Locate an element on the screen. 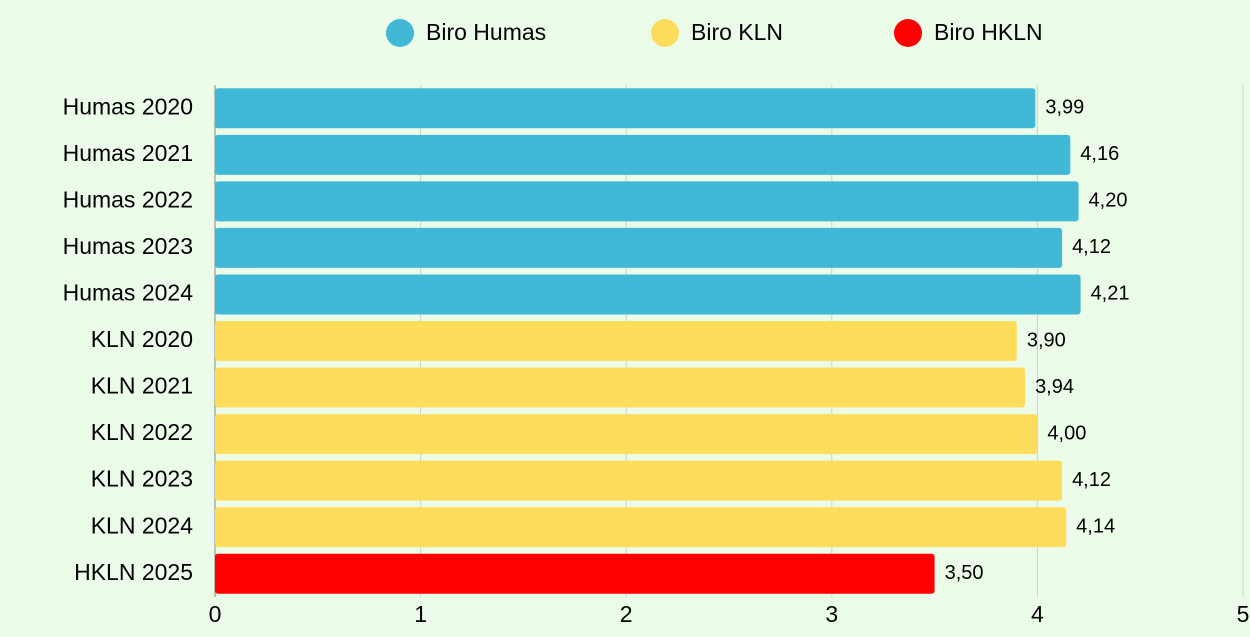 The image size is (1250, 637). value-label: 4,14 is located at coordinates (1095, 526).